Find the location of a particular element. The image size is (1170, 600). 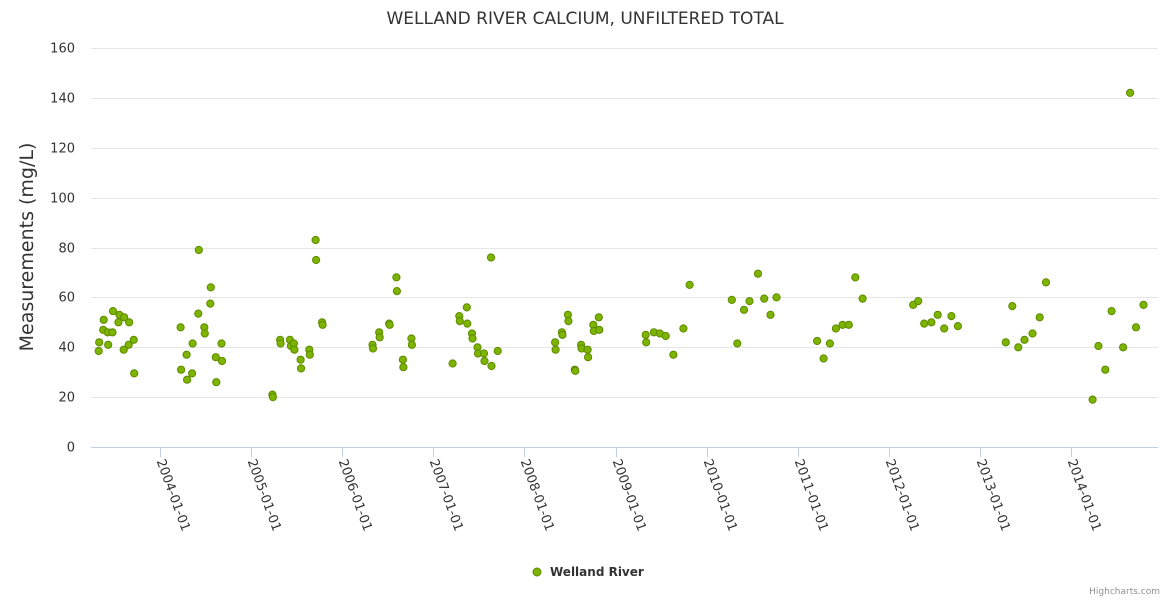

legend: Welland River is located at coordinates (588, 572).